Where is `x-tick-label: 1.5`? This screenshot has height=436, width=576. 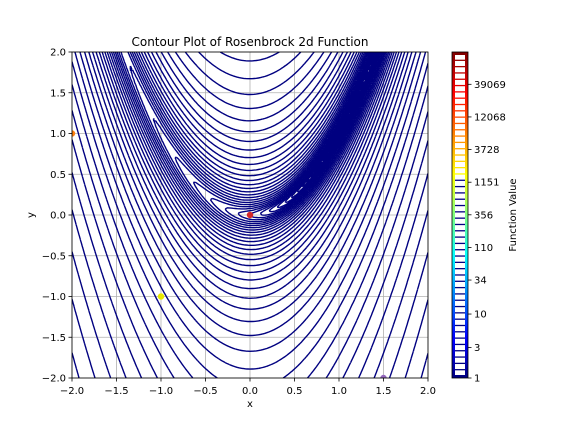 x-tick-label: 1.5 is located at coordinates (384, 391).